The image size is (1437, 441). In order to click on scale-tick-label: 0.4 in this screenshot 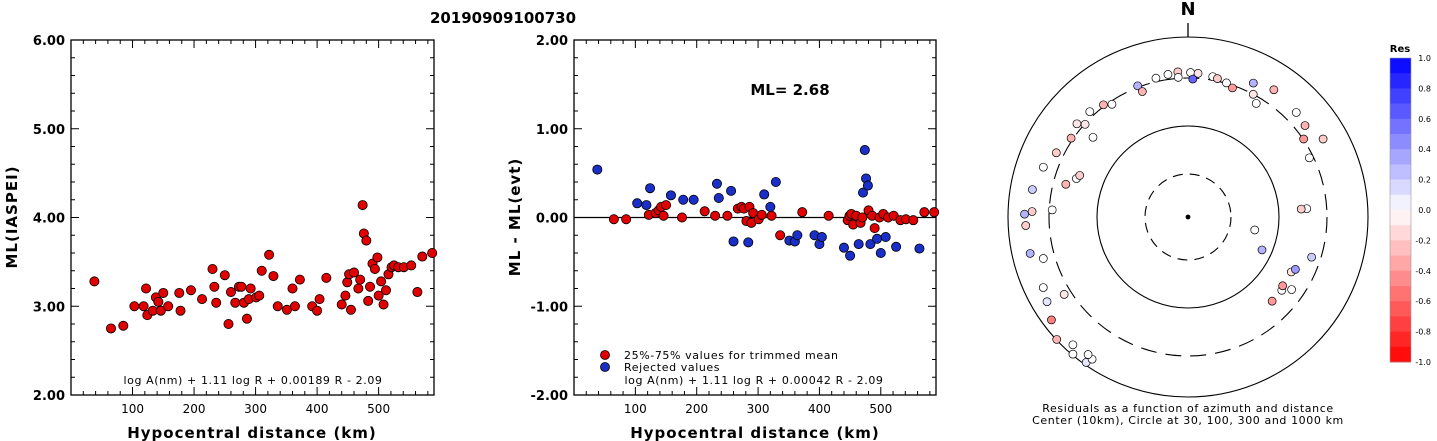, I will do `click(1424, 149)`.